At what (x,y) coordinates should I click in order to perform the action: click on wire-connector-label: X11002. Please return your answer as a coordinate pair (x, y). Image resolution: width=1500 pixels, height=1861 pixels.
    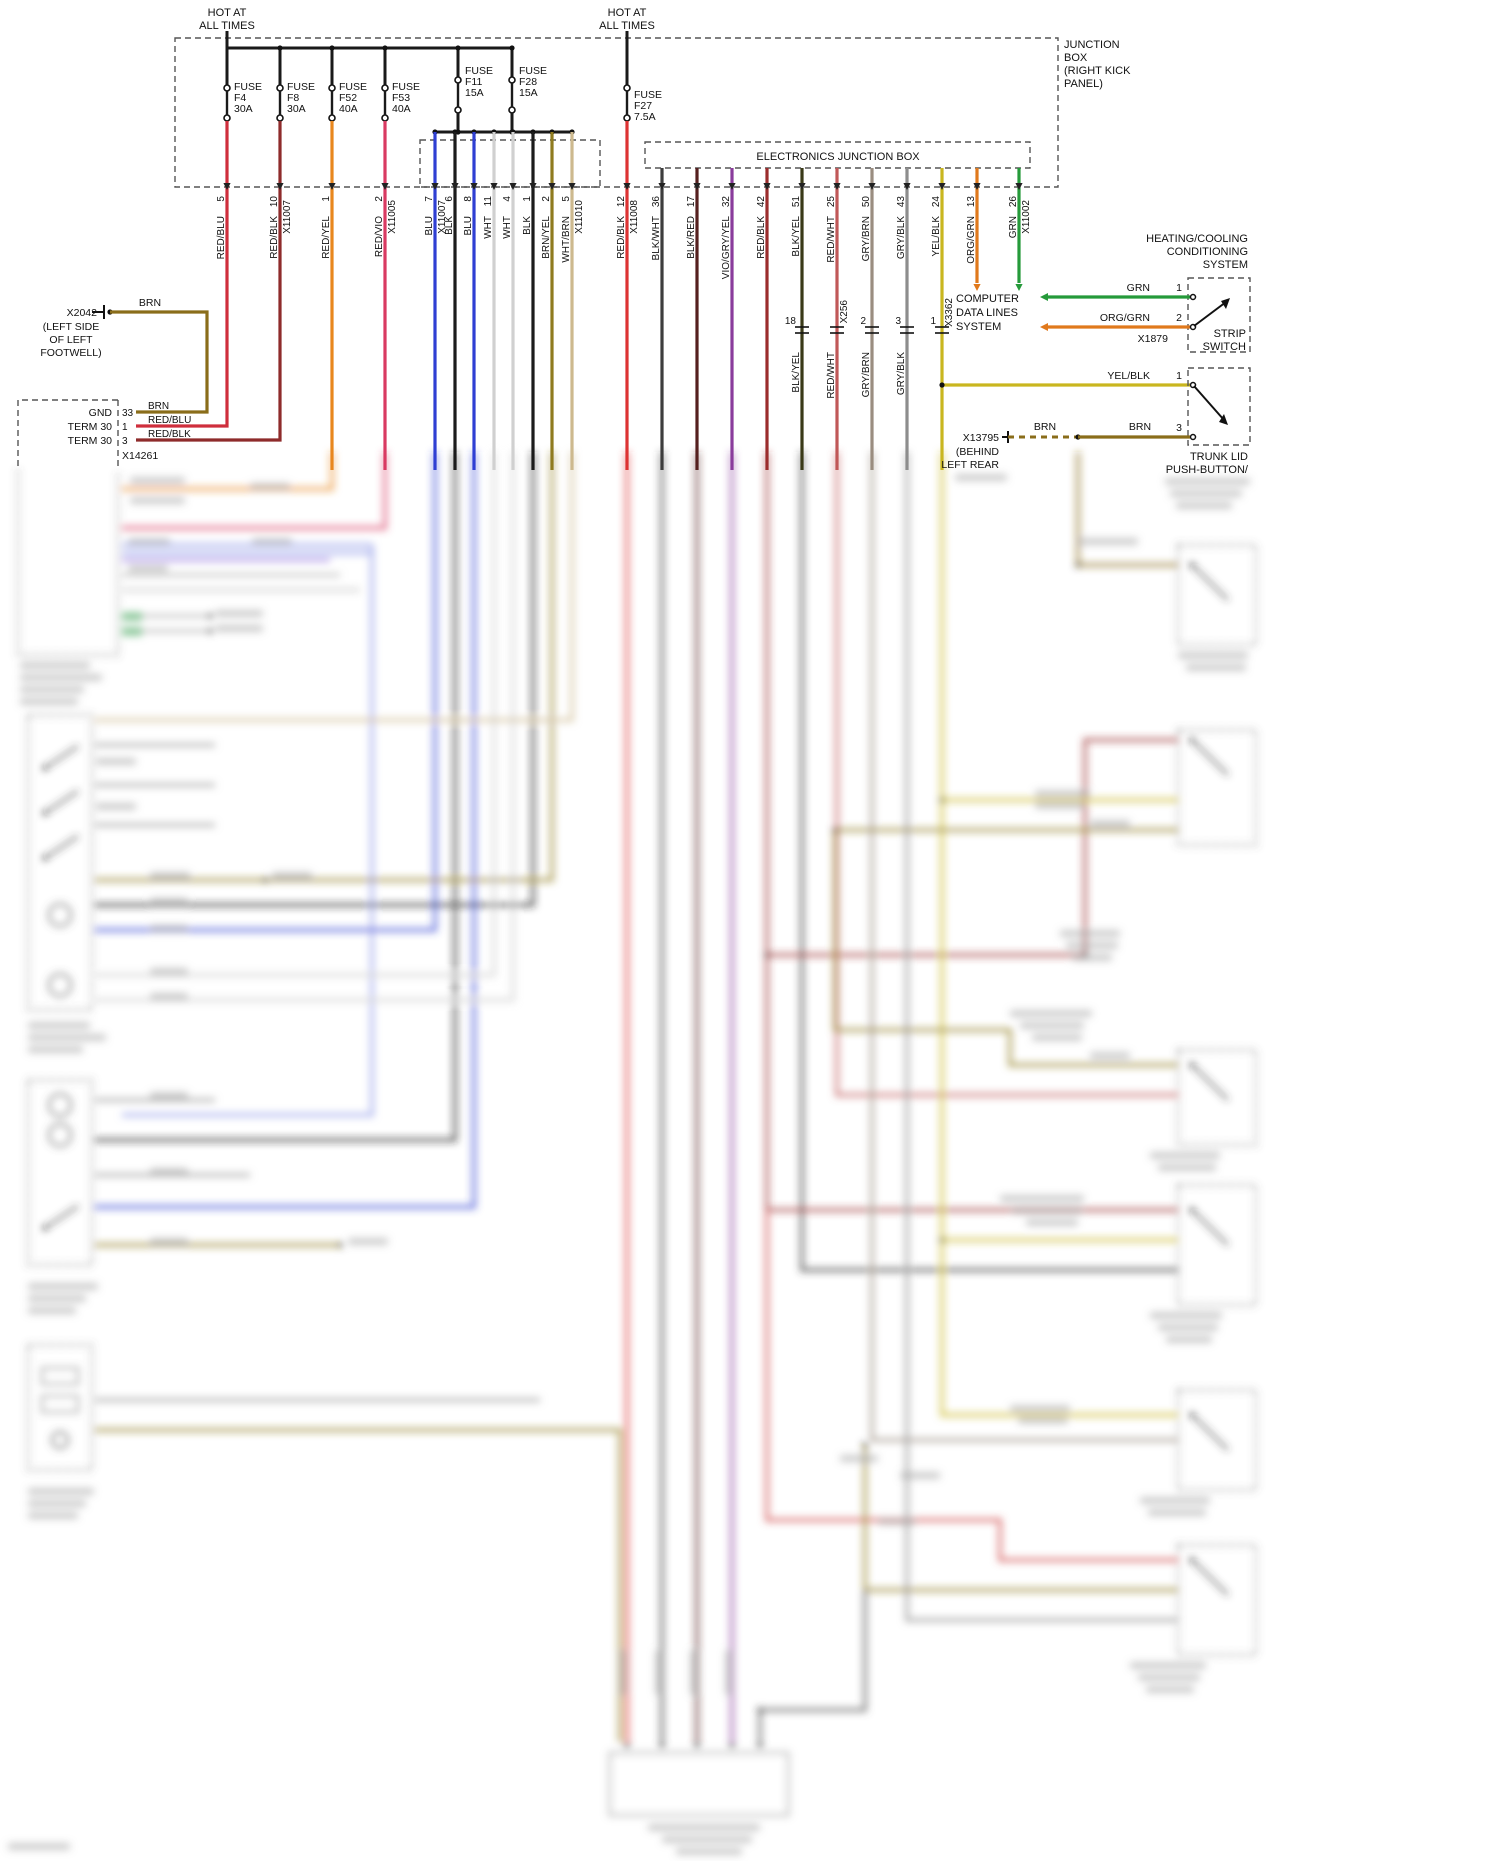
    Looking at the image, I should click on (1026, 217).